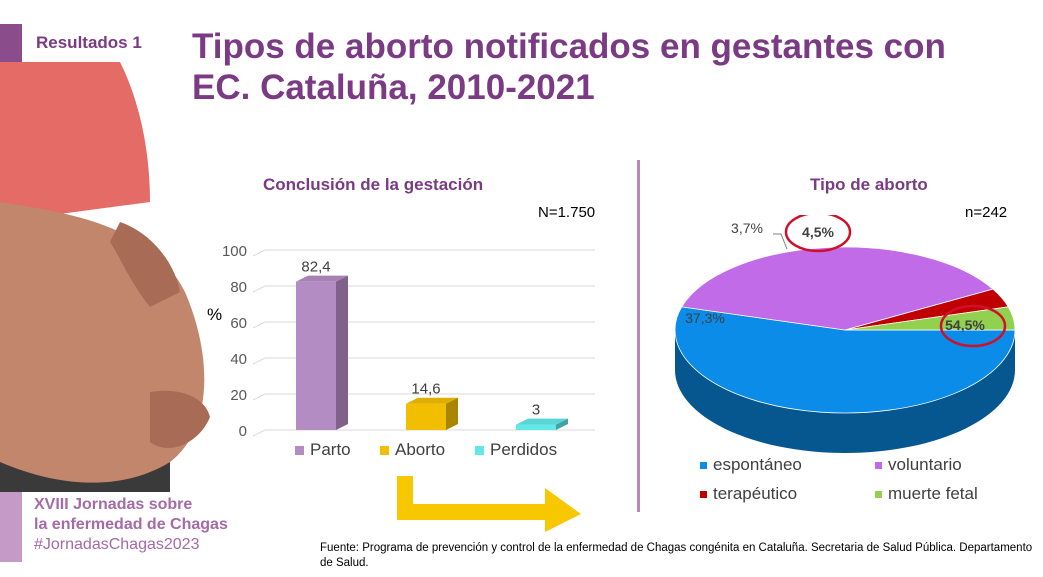 This screenshot has width=1043, height=577. What do you see at coordinates (11, 527) in the screenshot?
I see `accent-bar-bottom` at bounding box center [11, 527].